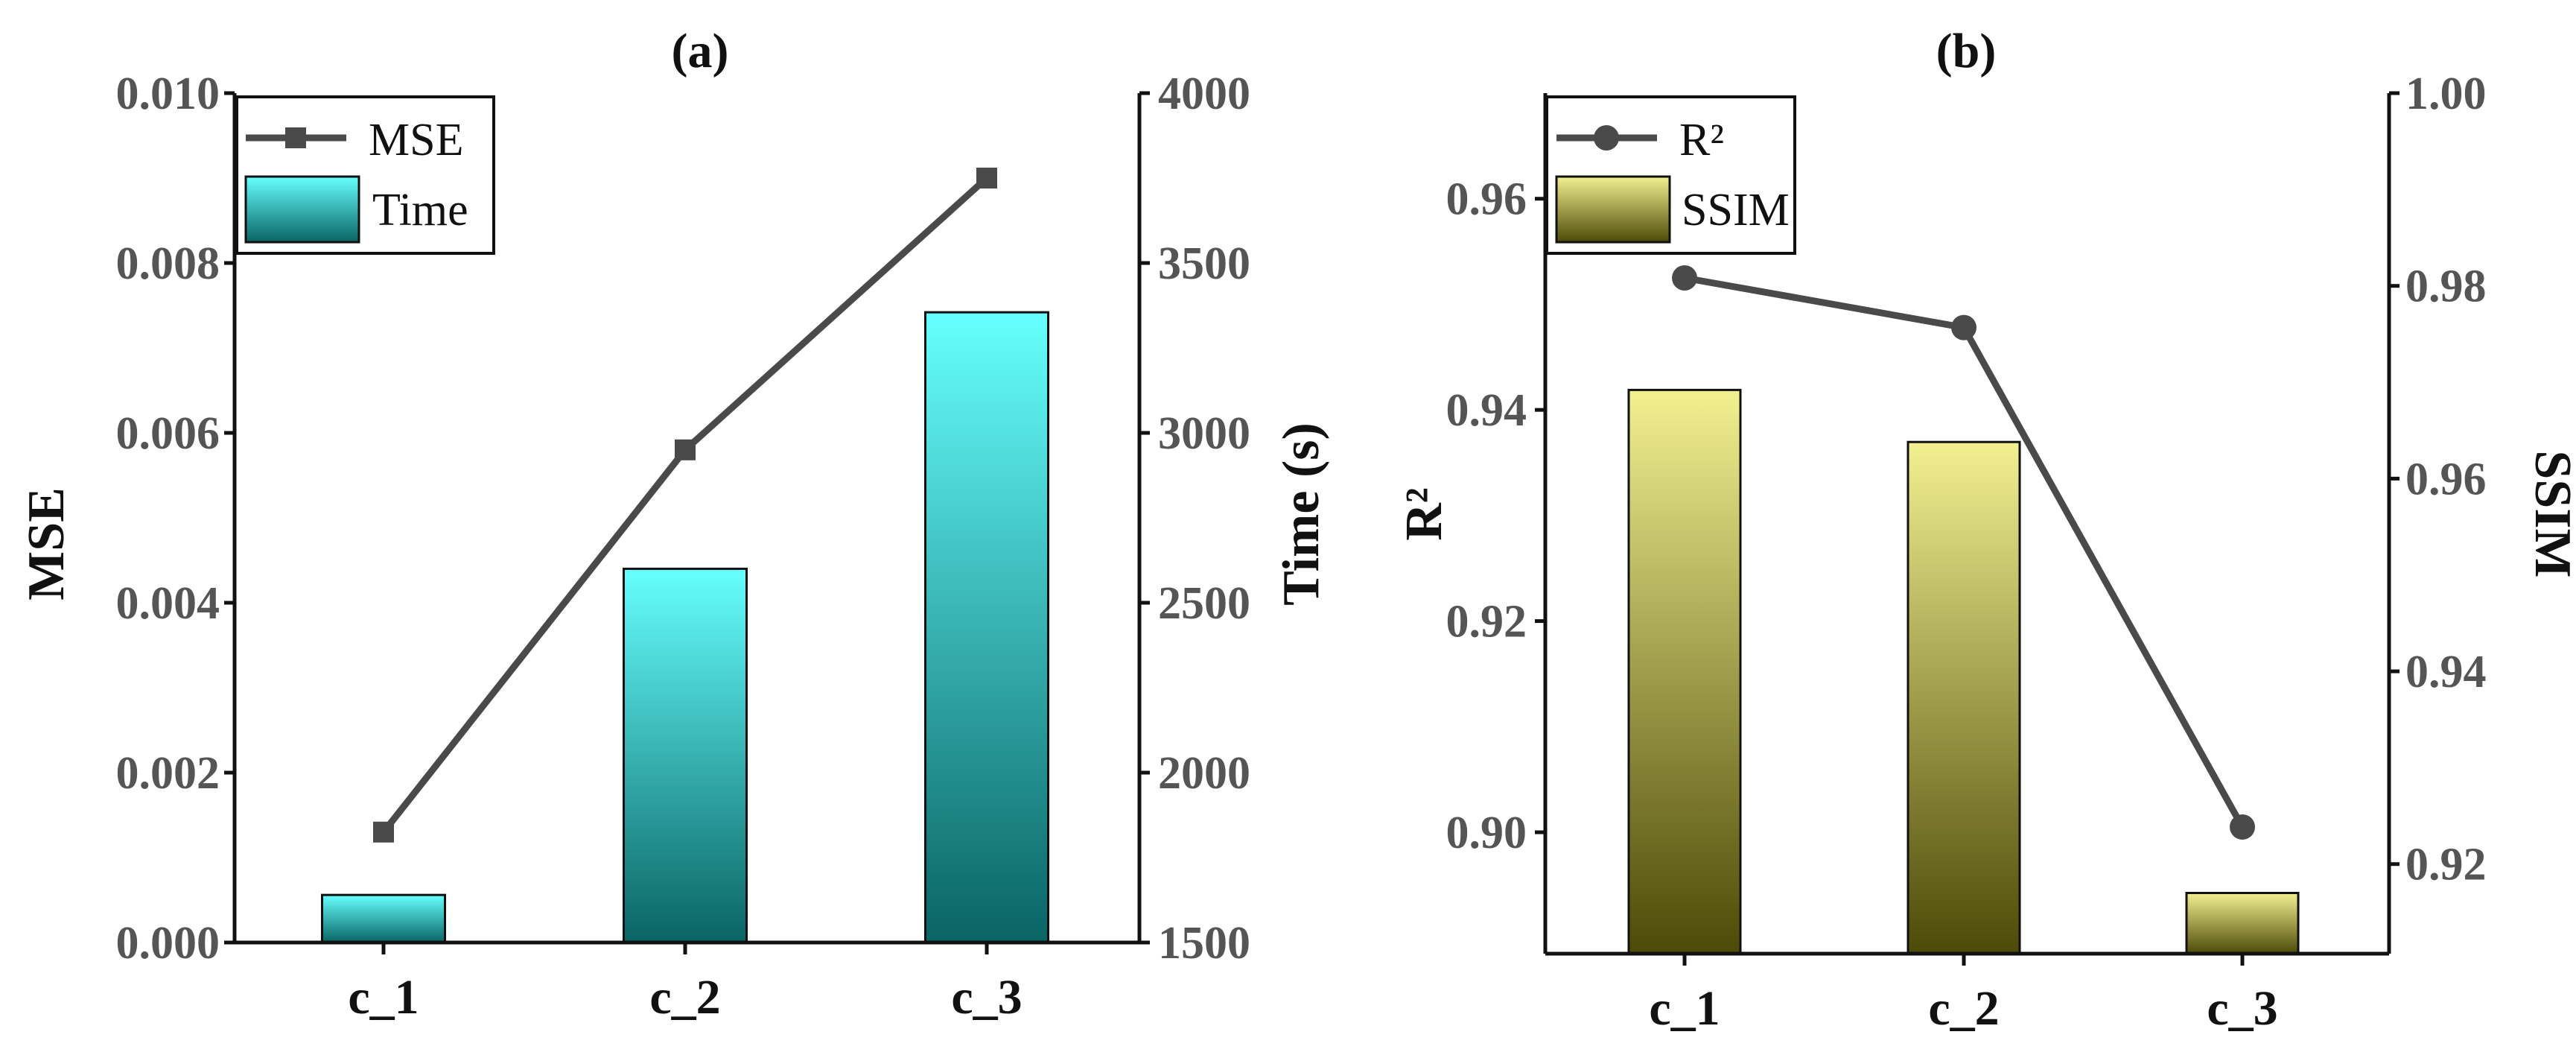 The height and width of the screenshot is (1058, 2576). What do you see at coordinates (1301, 514) in the screenshot?
I see `right-axis-label: Time (s)` at bounding box center [1301, 514].